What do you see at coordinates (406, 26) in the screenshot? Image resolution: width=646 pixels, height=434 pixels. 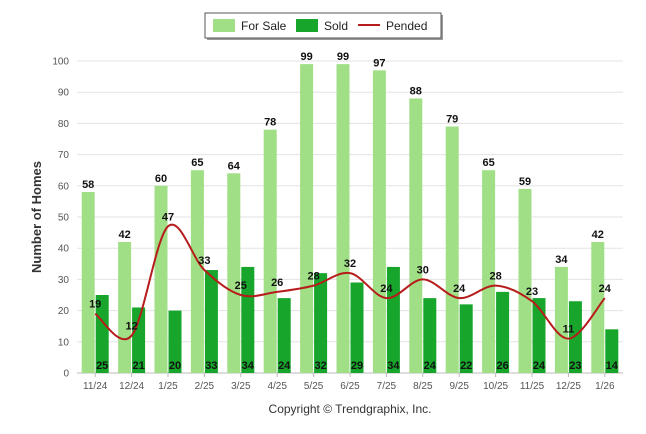 I see `legend-label-pended: Pended` at bounding box center [406, 26].